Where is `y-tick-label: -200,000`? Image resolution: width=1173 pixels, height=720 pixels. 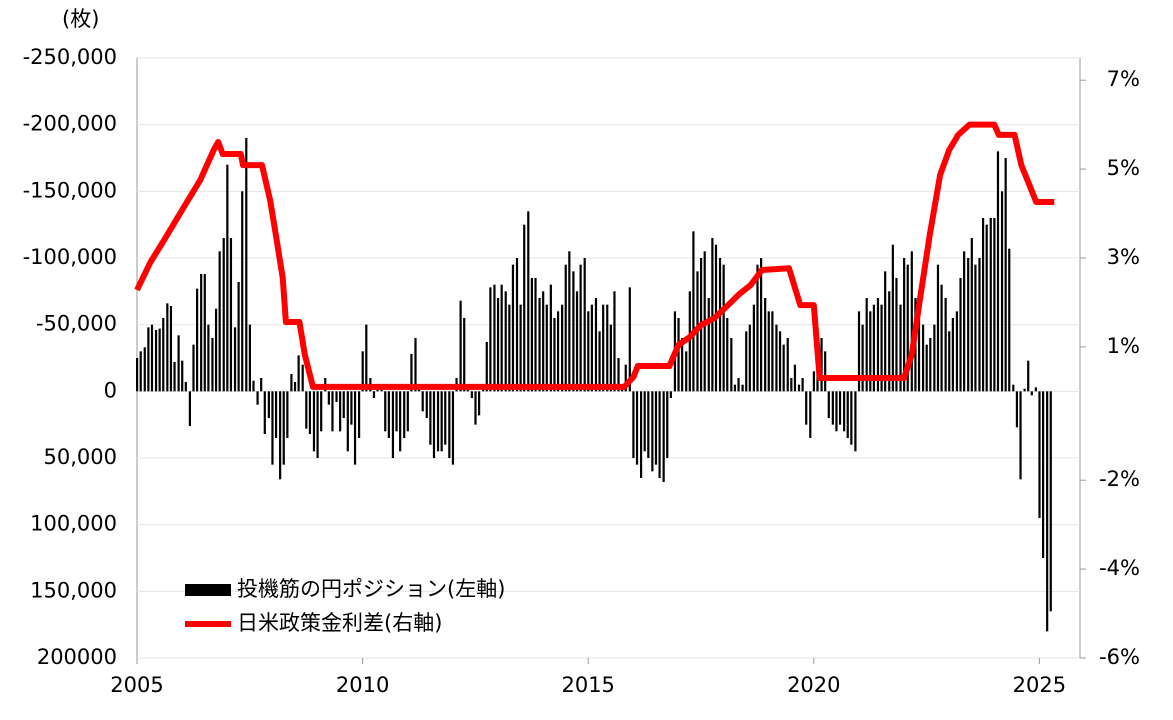
y-tick-label: -200,000 is located at coordinates (70, 124).